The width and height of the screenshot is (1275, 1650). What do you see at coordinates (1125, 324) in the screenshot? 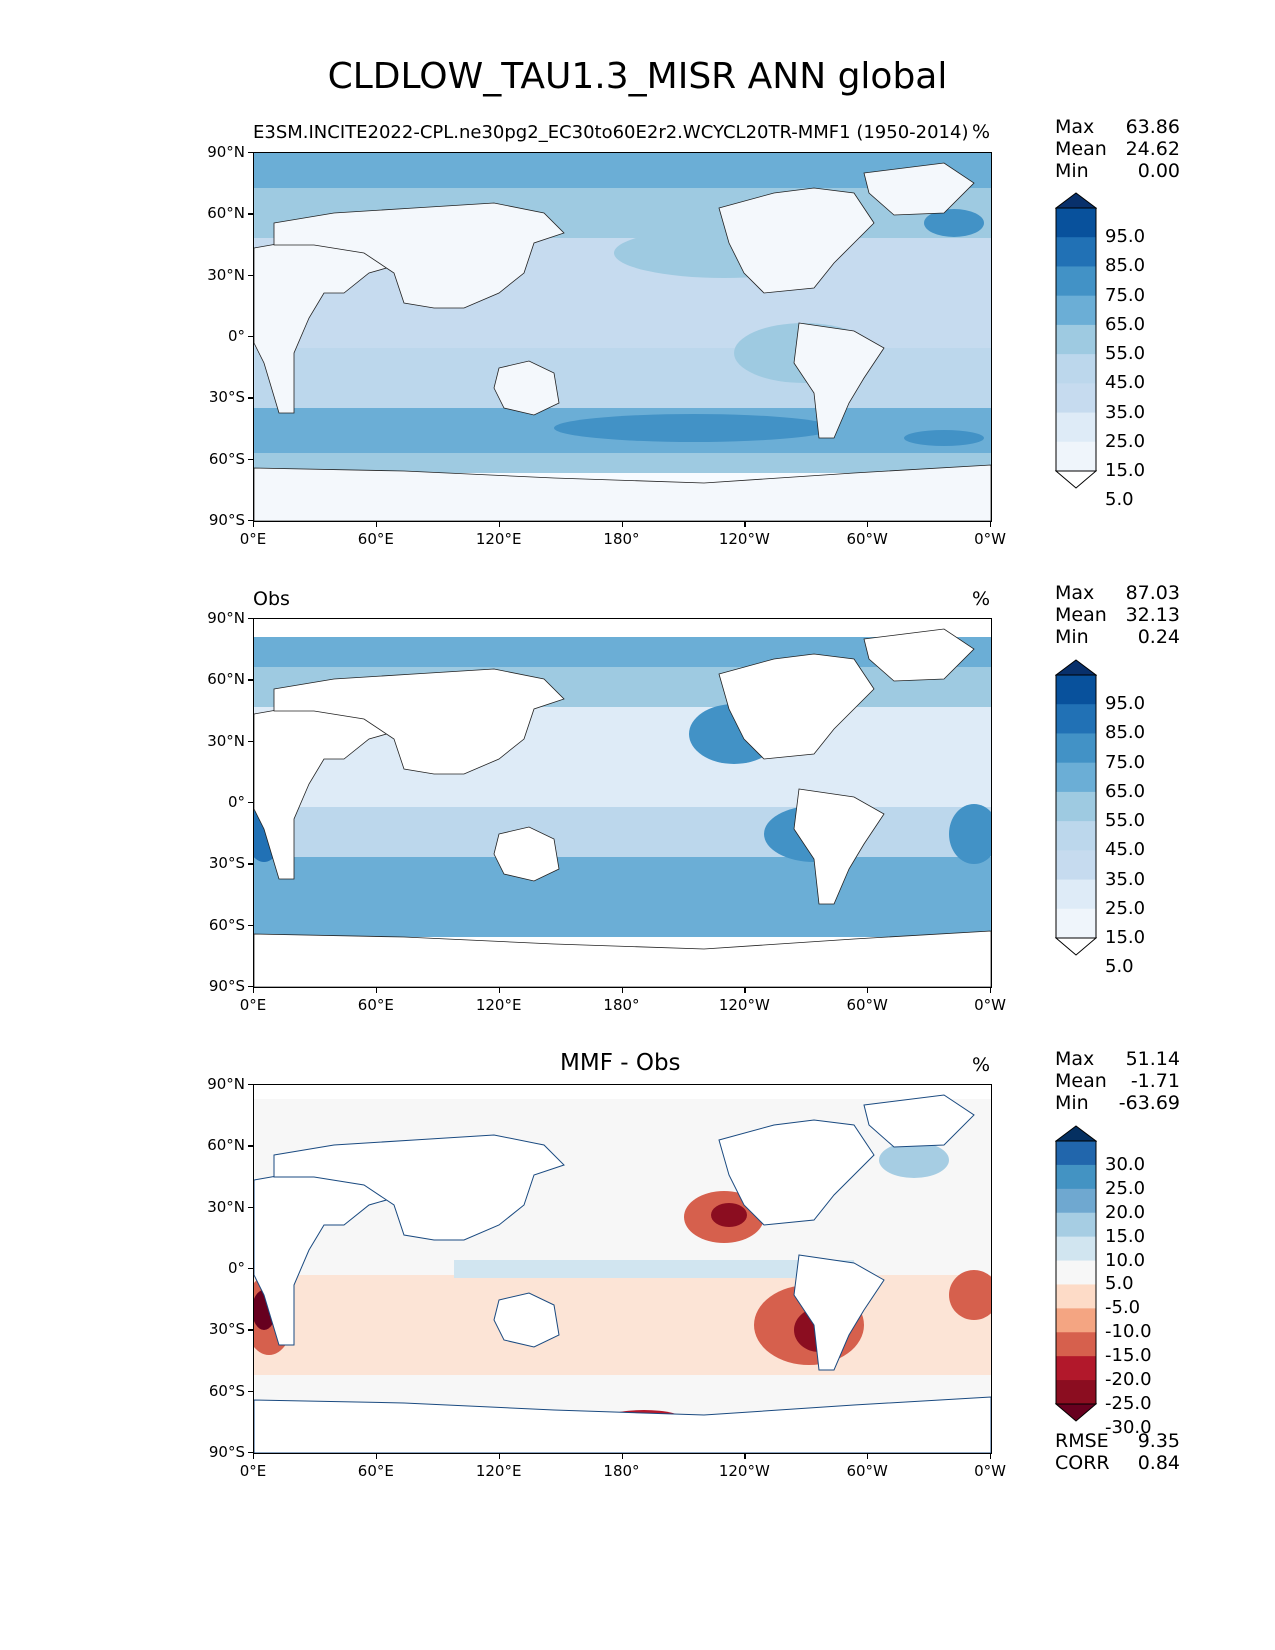
I see `colorbar-tick-label: 65.0` at bounding box center [1125, 324].